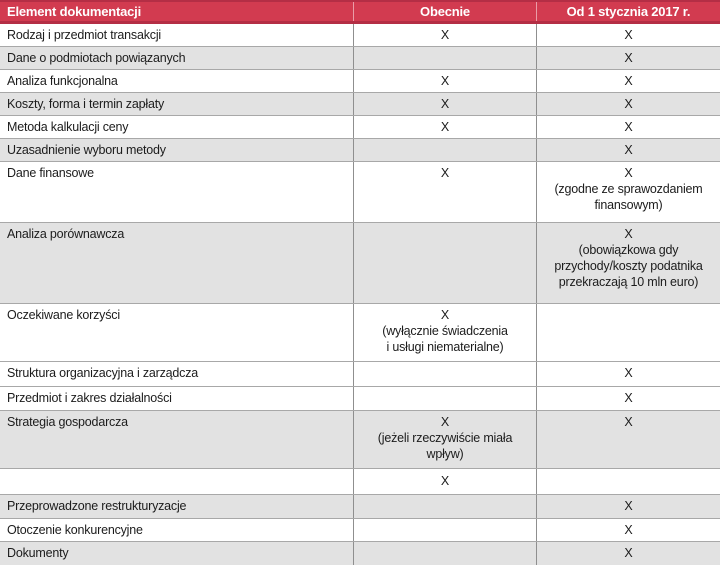 This screenshot has width=720, height=565. What do you see at coordinates (177, 553) in the screenshot?
I see `cell-element: Dokumenty` at bounding box center [177, 553].